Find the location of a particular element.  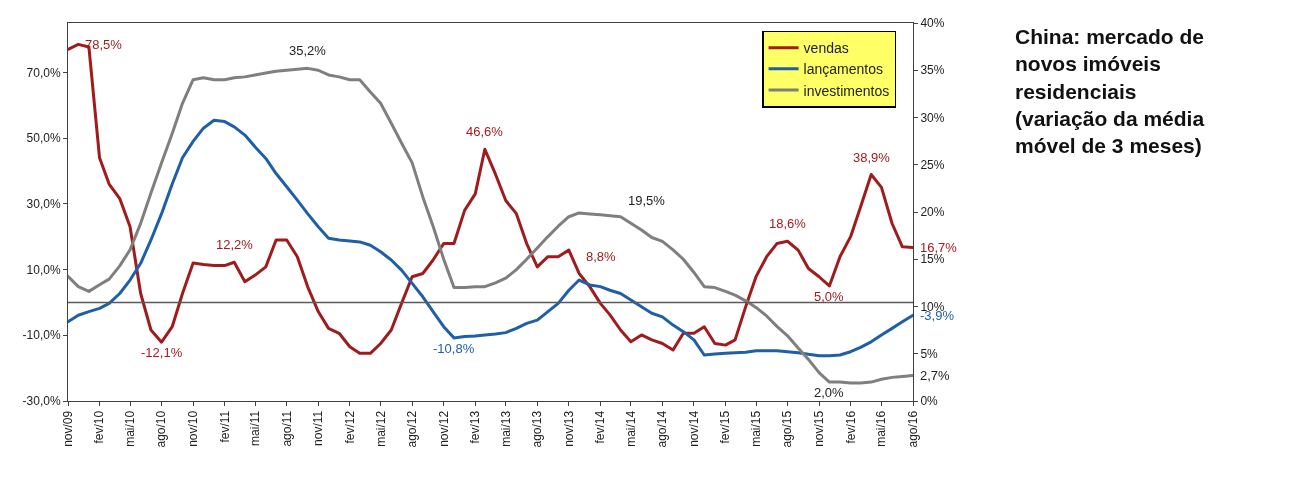

x-tick-label: ago/16 is located at coordinates (912, 429).